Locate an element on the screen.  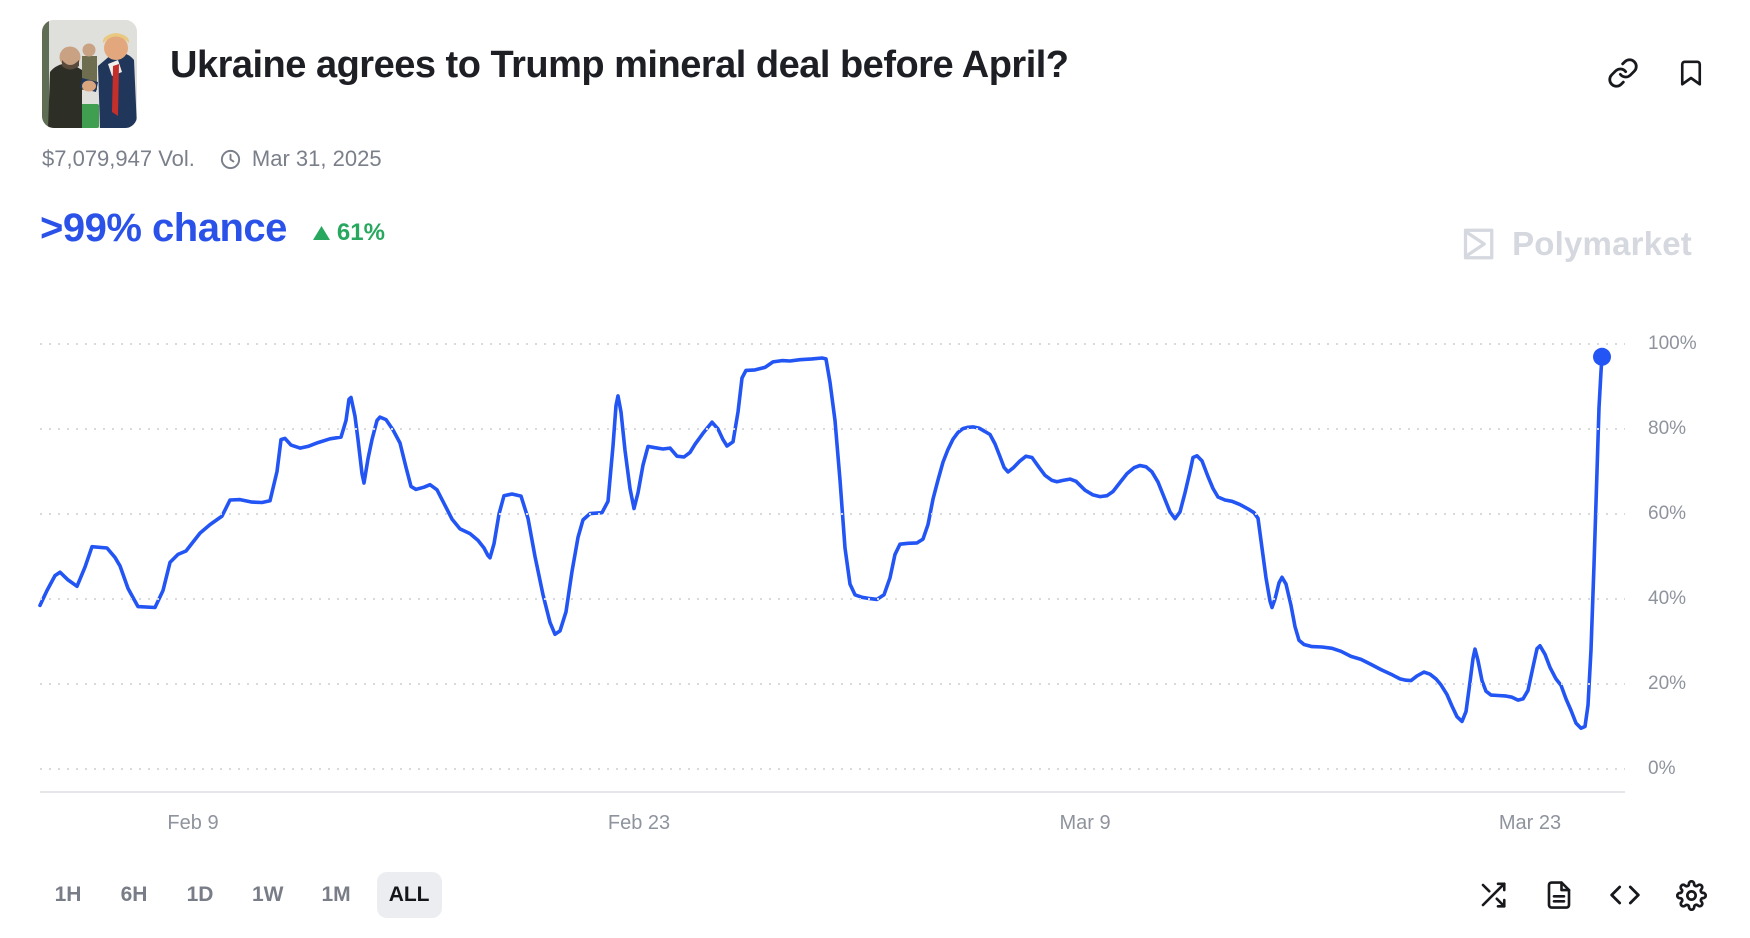
range-button-1d: 1D is located at coordinates (200, 895).